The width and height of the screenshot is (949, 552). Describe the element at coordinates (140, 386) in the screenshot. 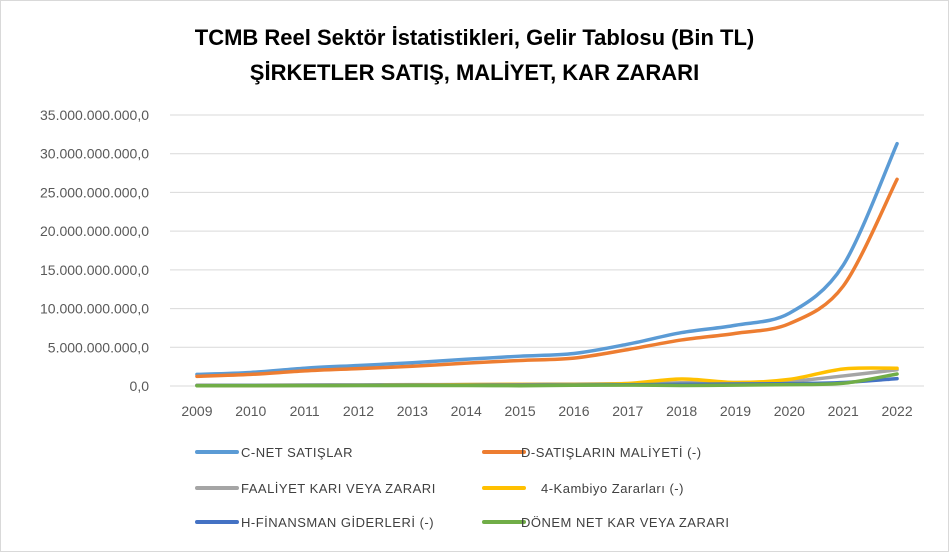

I see `y-tick-label: 0,0` at that location.